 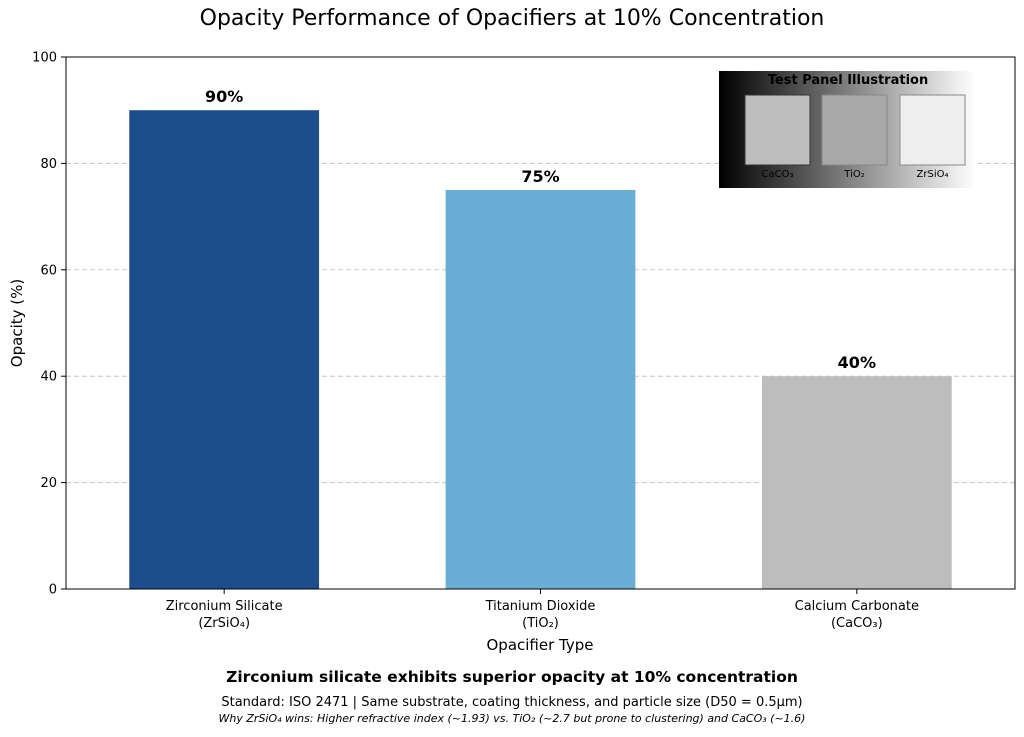 I want to click on y-tick-label: 80, so click(x=48, y=164).